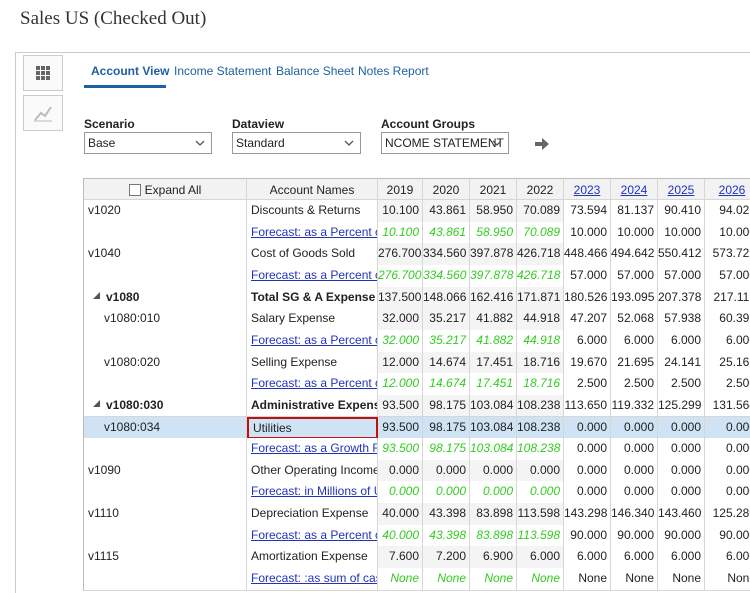 This screenshot has width=750, height=593. What do you see at coordinates (315, 71) in the screenshot?
I see `tab: Balance Sheet` at bounding box center [315, 71].